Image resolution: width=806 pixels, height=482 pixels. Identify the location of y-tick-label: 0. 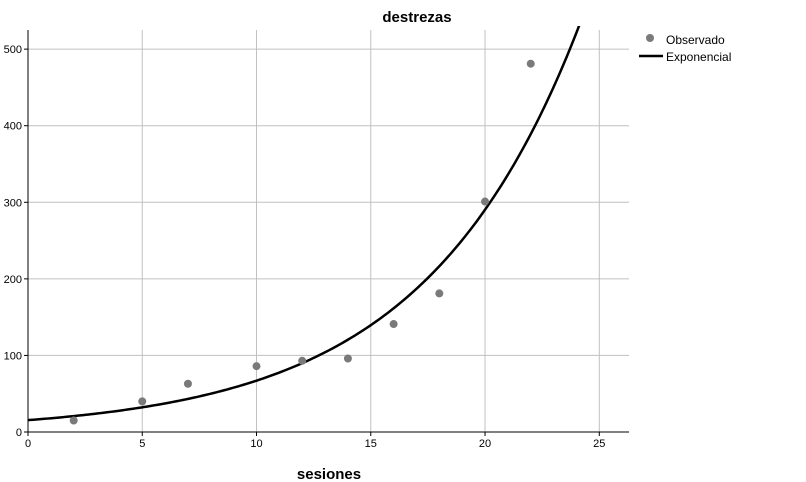
(19, 433).